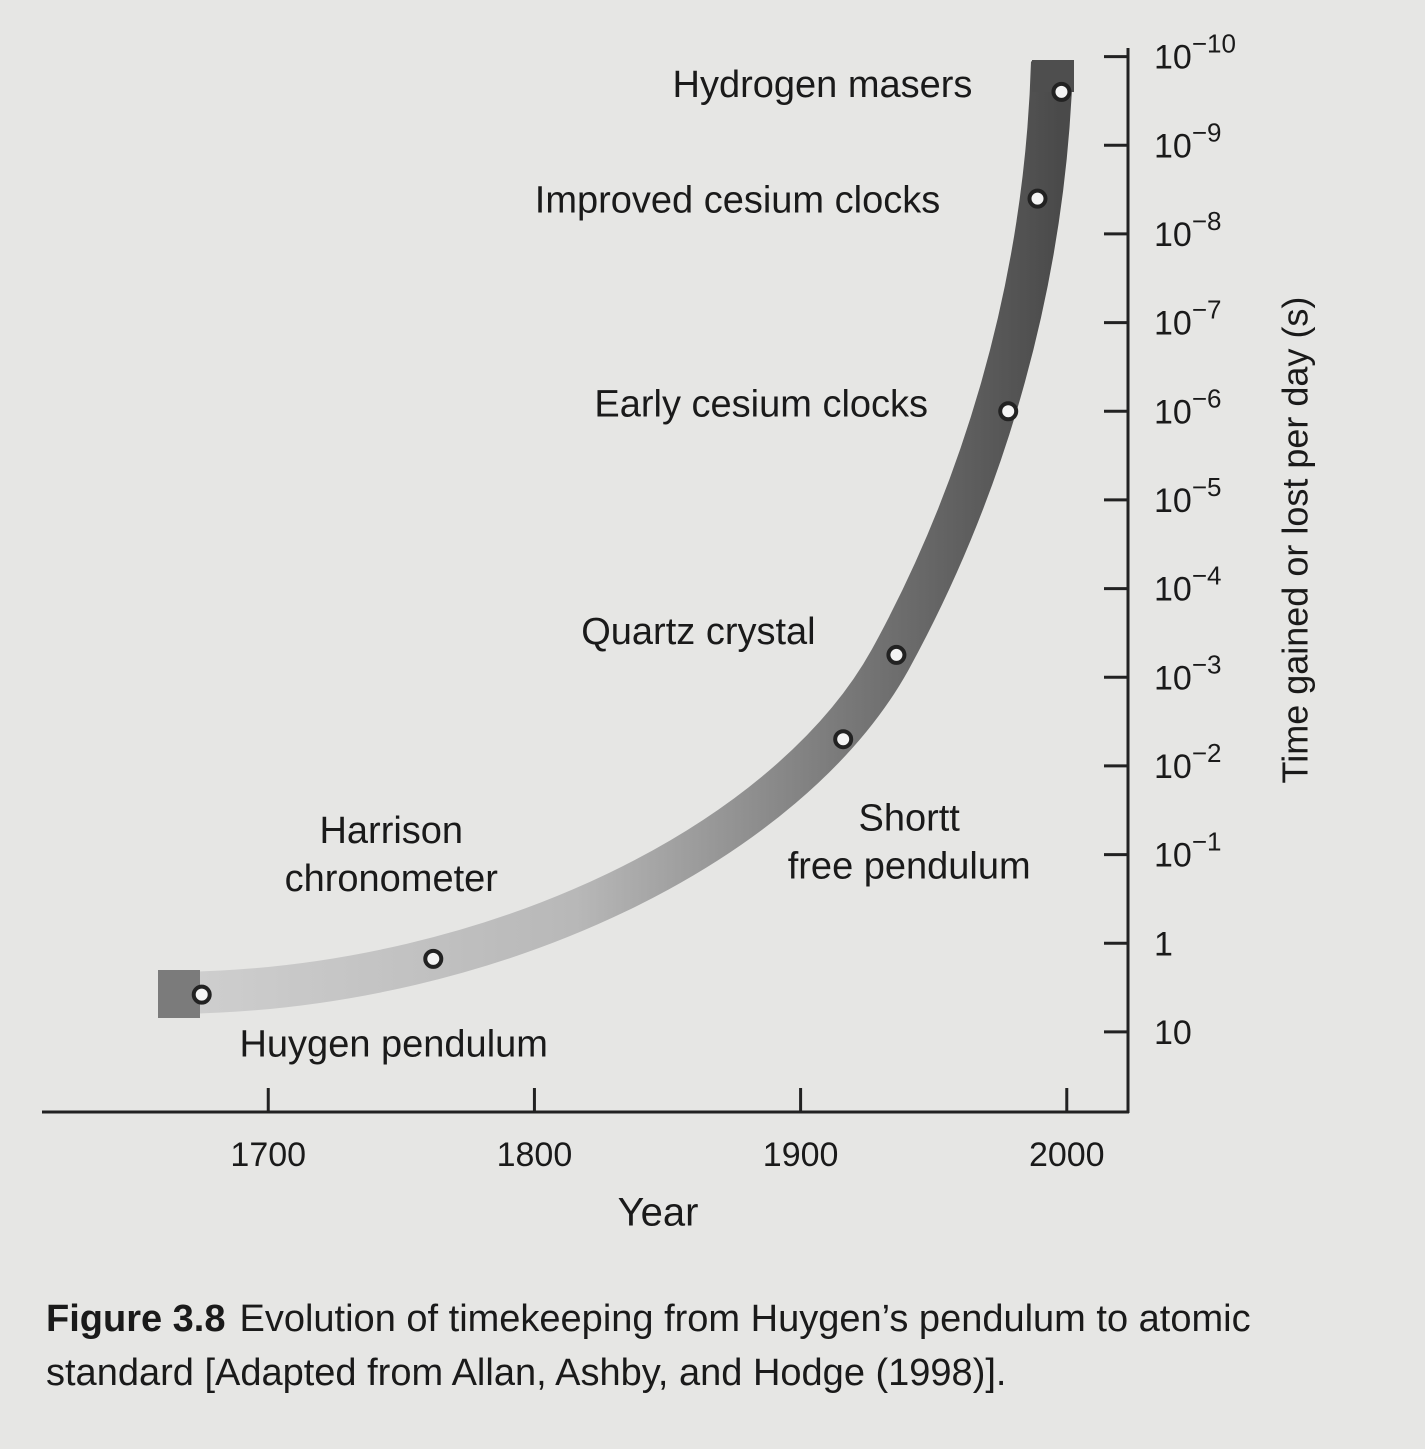 This screenshot has height=1449, width=1425. Describe the element at coordinates (1187, 496) in the screenshot. I see `y-tick-label: 10⁻⁵` at that location.